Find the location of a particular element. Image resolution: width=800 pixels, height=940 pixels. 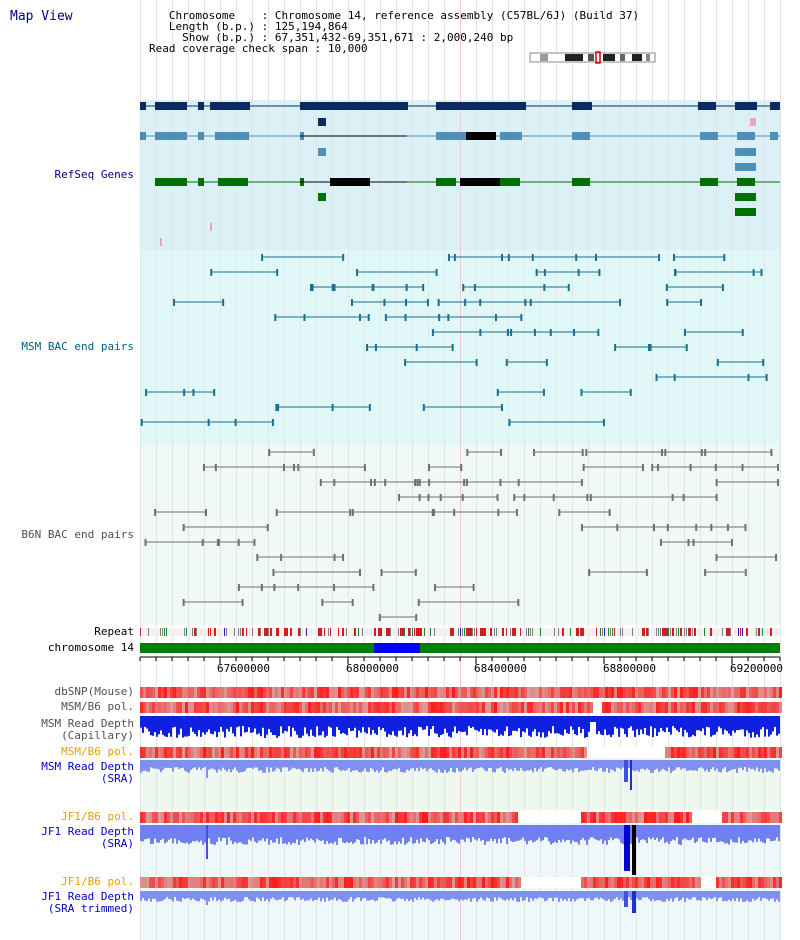

msm-sra-depth-label: MSM Read Depth is located at coordinates (87, 766).